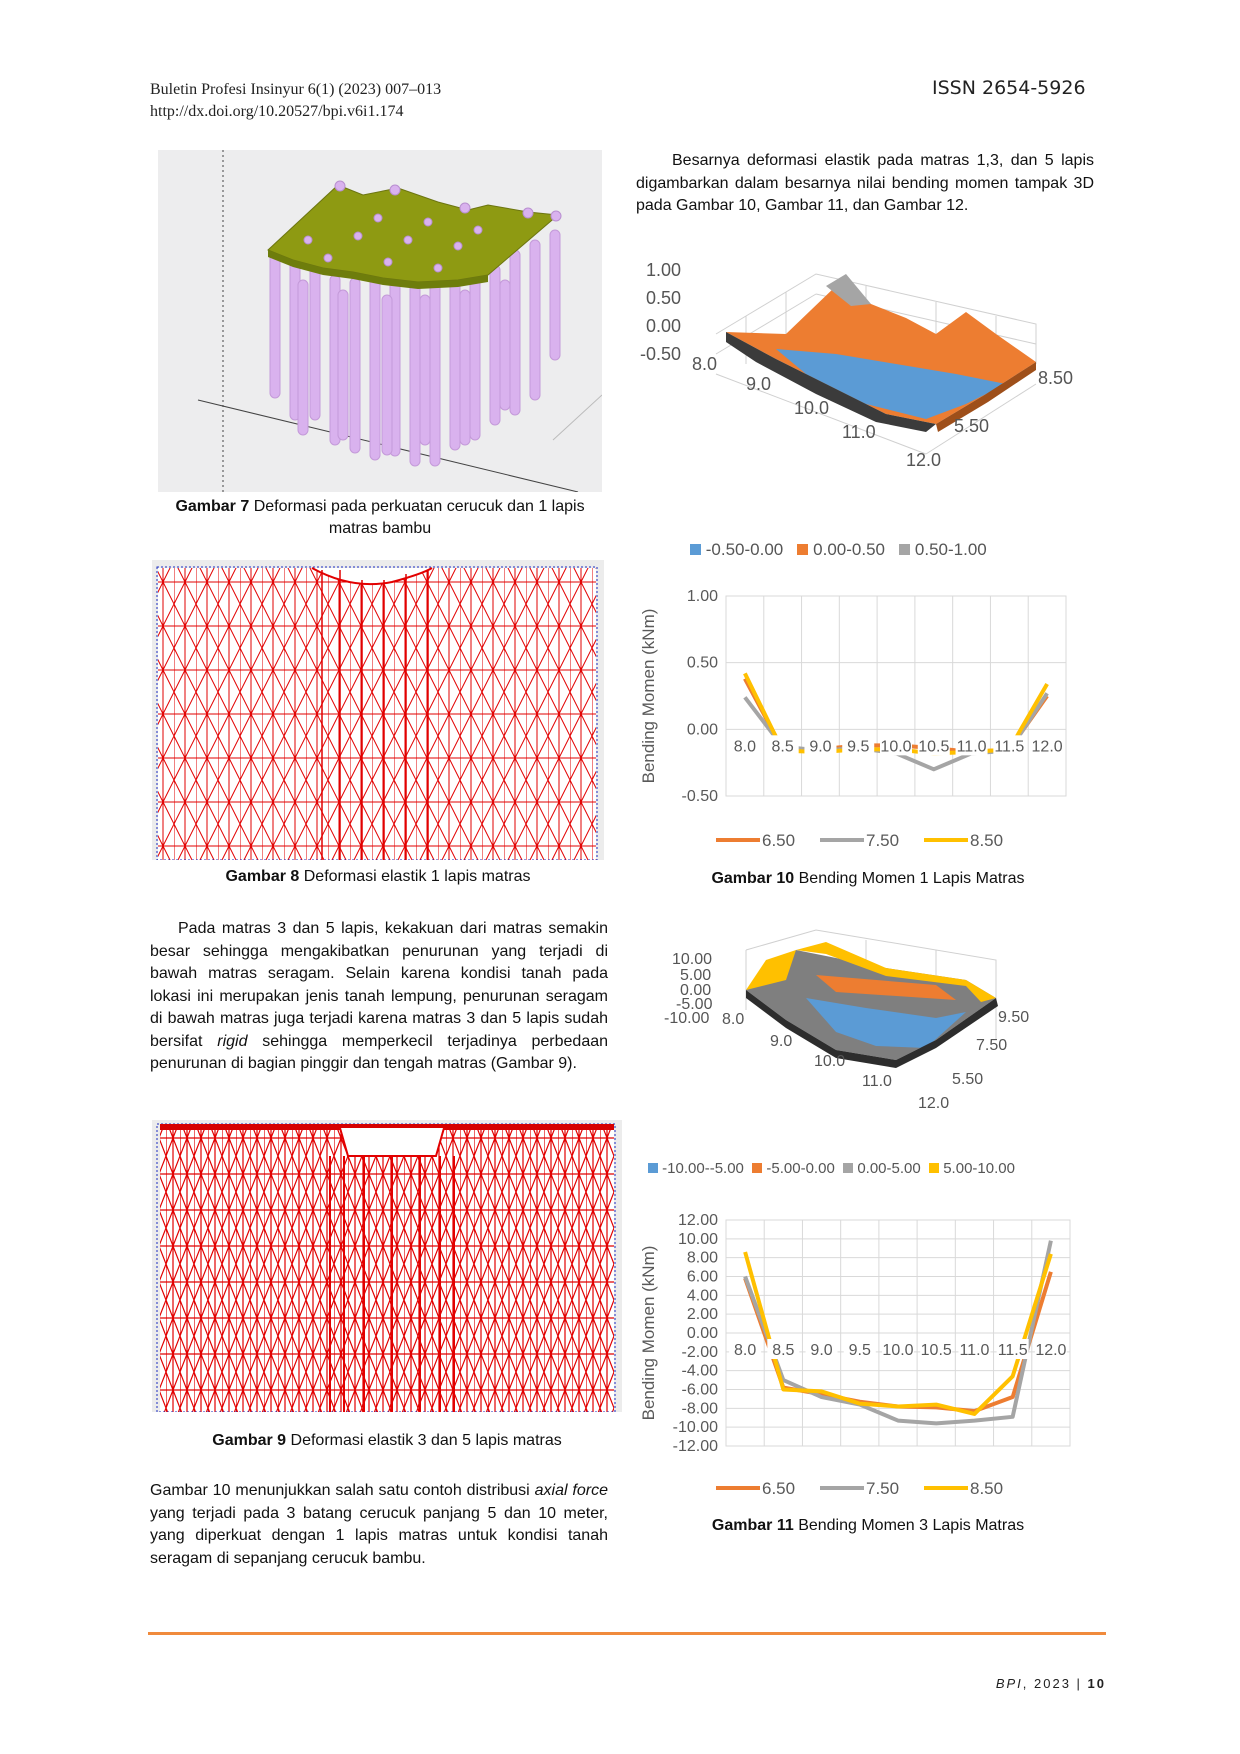 This screenshot has width=1240, height=1754. Describe the element at coordinates (571, 1490) in the screenshot. I see `axial-force-term: axial force` at that location.